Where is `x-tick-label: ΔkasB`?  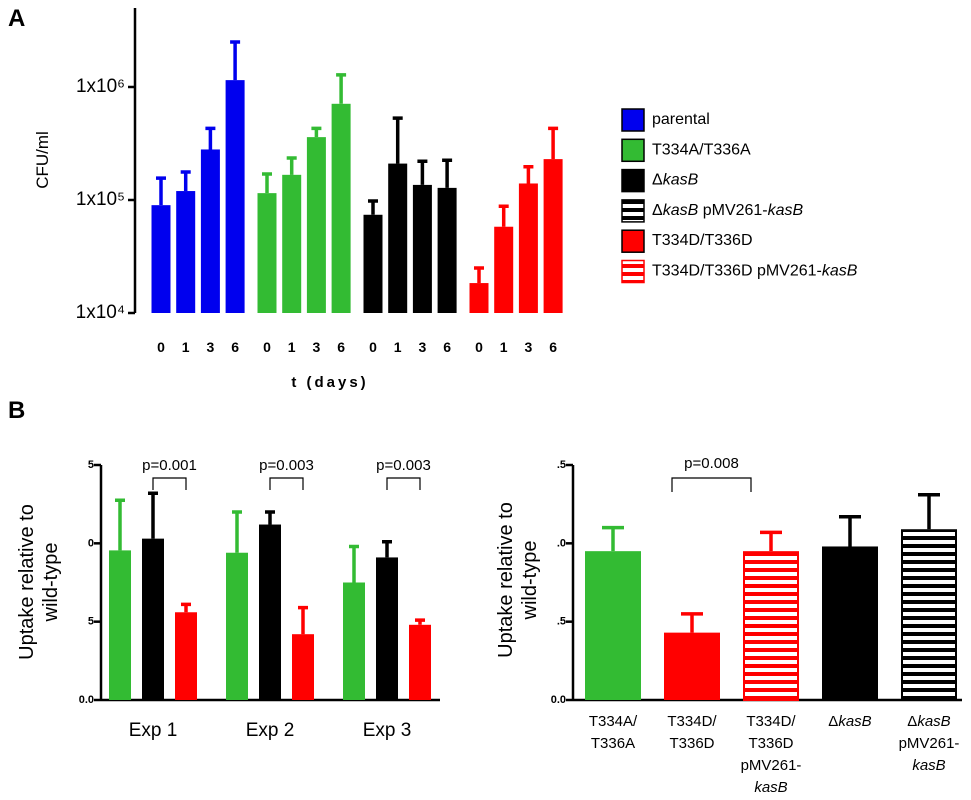 x-tick-label: ΔkasB is located at coordinates (849, 721).